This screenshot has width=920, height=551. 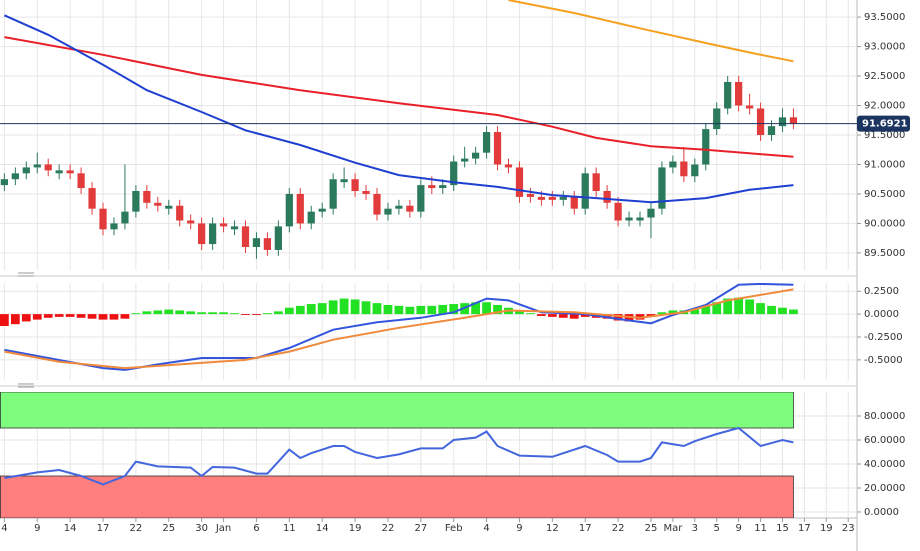 What do you see at coordinates (454, 528) in the screenshot?
I see `x-tick-label: Feb` at bounding box center [454, 528].